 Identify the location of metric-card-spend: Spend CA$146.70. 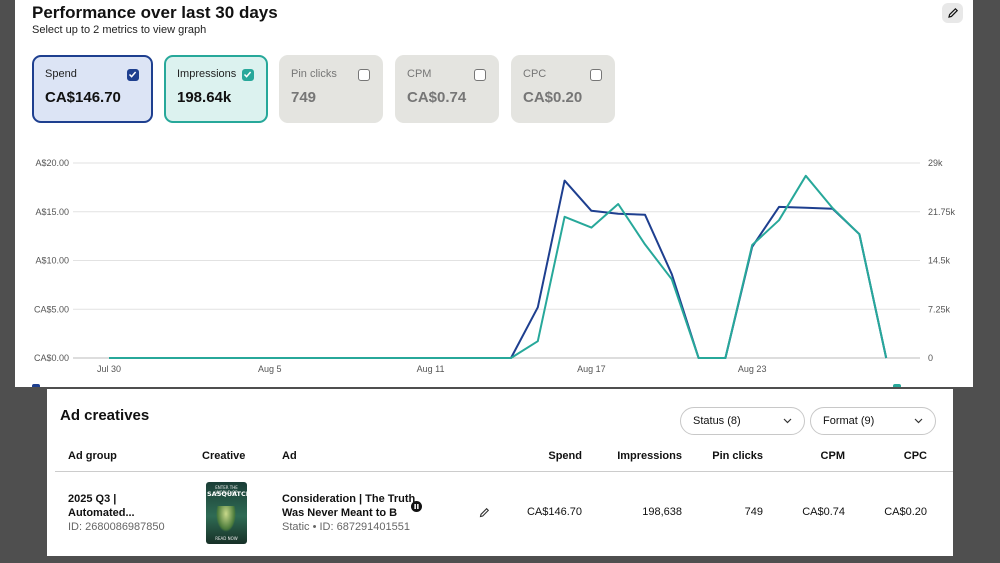
(92, 89).